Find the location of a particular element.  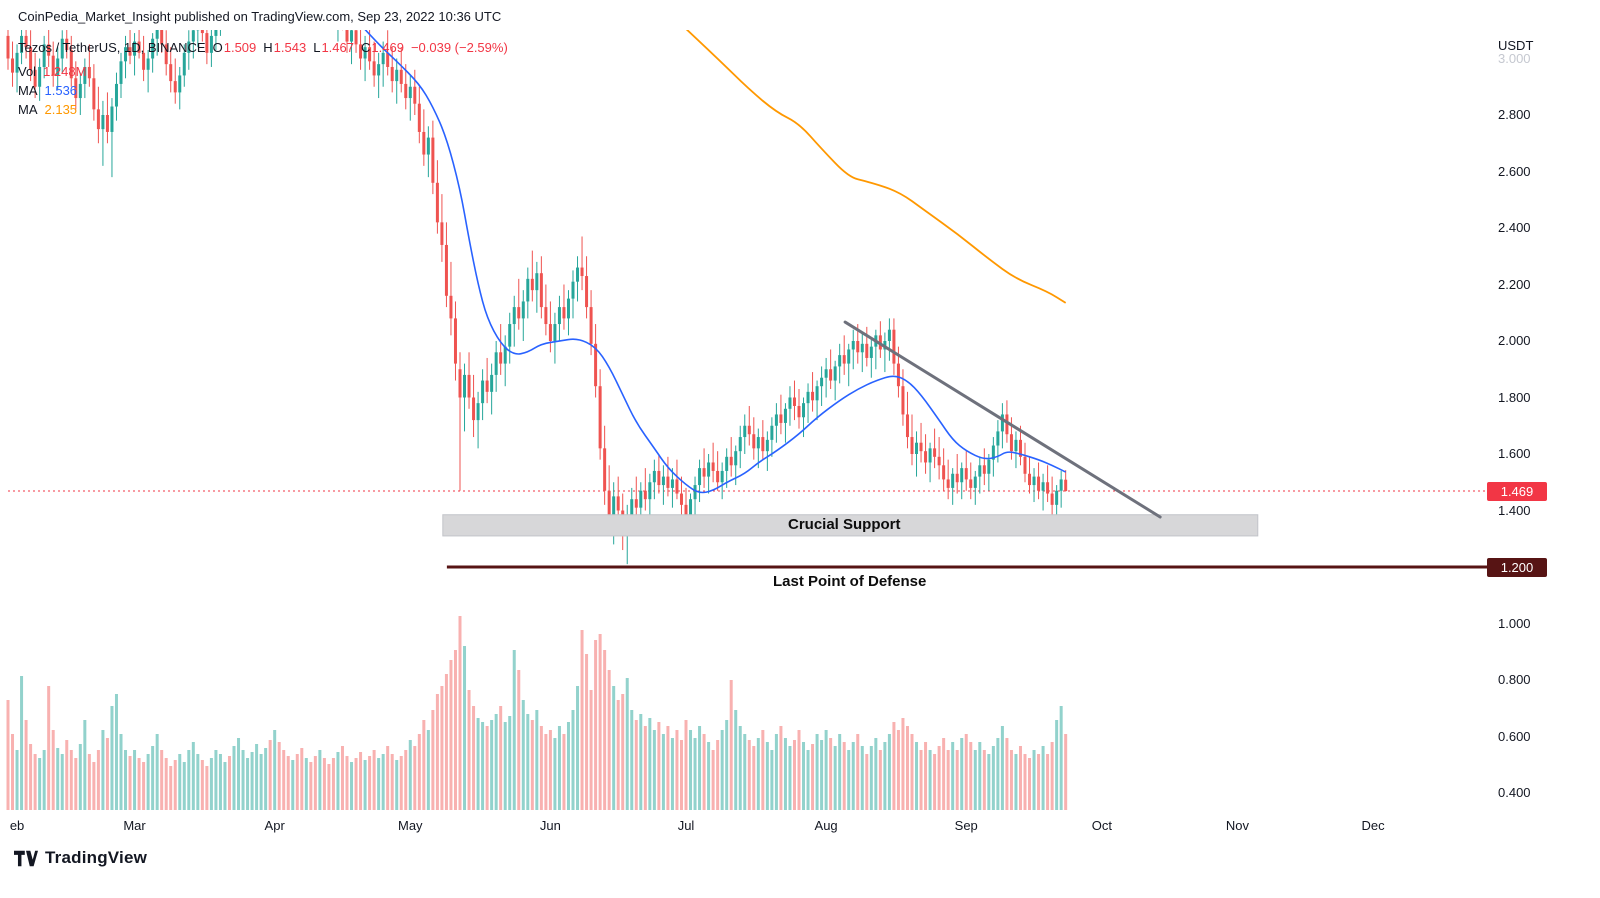

price-tick-label: 3.000 is located at coordinates (1514, 58).